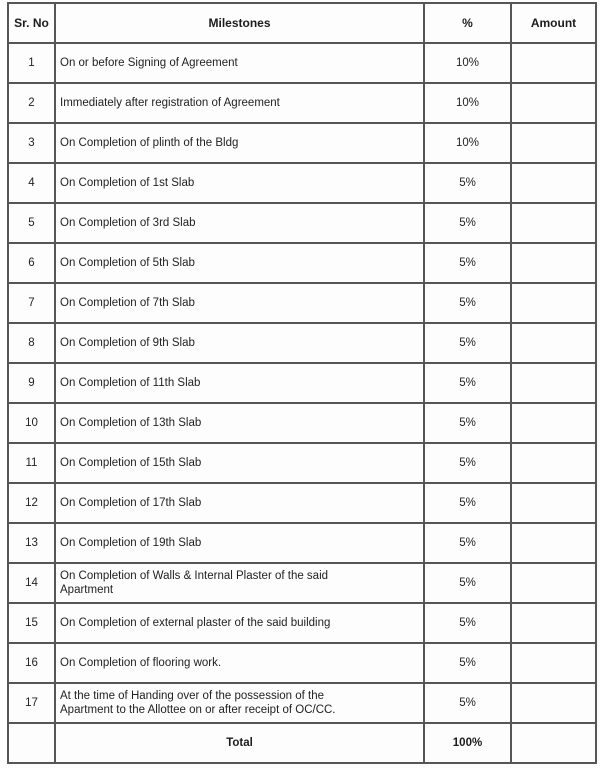 Image resolution: width=600 pixels, height=768 pixels. I want to click on table-row: 12 On Completion of 17th Slab 5%, so click(302, 503).